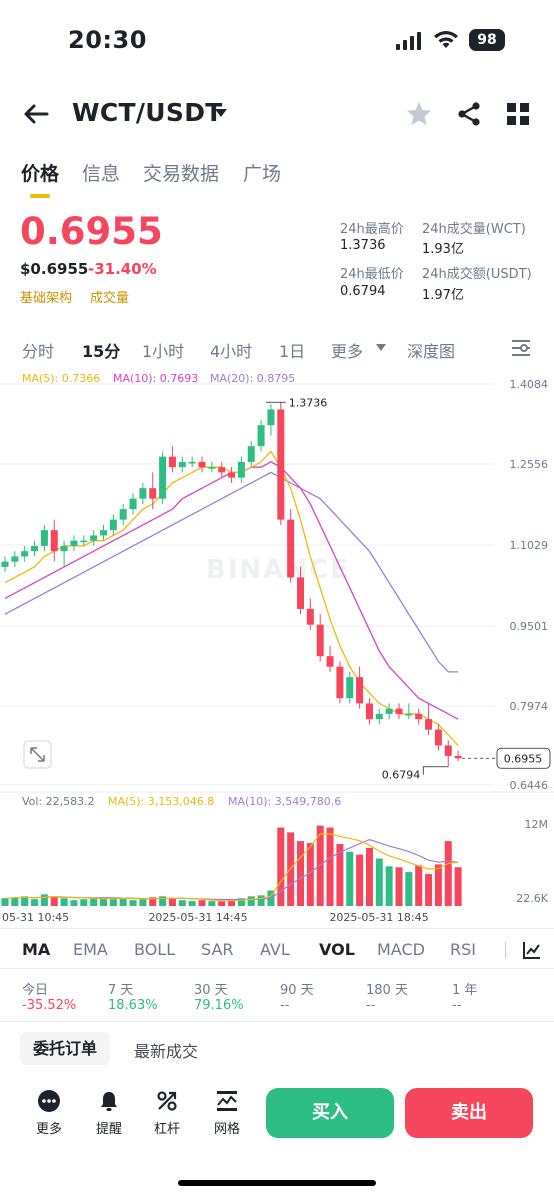 The width and height of the screenshot is (554, 1200). I want to click on tab-square: 广场, so click(262, 174).